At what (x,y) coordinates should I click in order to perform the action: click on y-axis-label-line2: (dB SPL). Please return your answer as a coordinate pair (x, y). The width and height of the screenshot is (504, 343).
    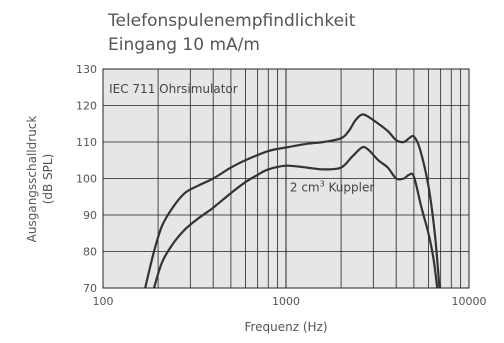
    Looking at the image, I should click on (48, 179).